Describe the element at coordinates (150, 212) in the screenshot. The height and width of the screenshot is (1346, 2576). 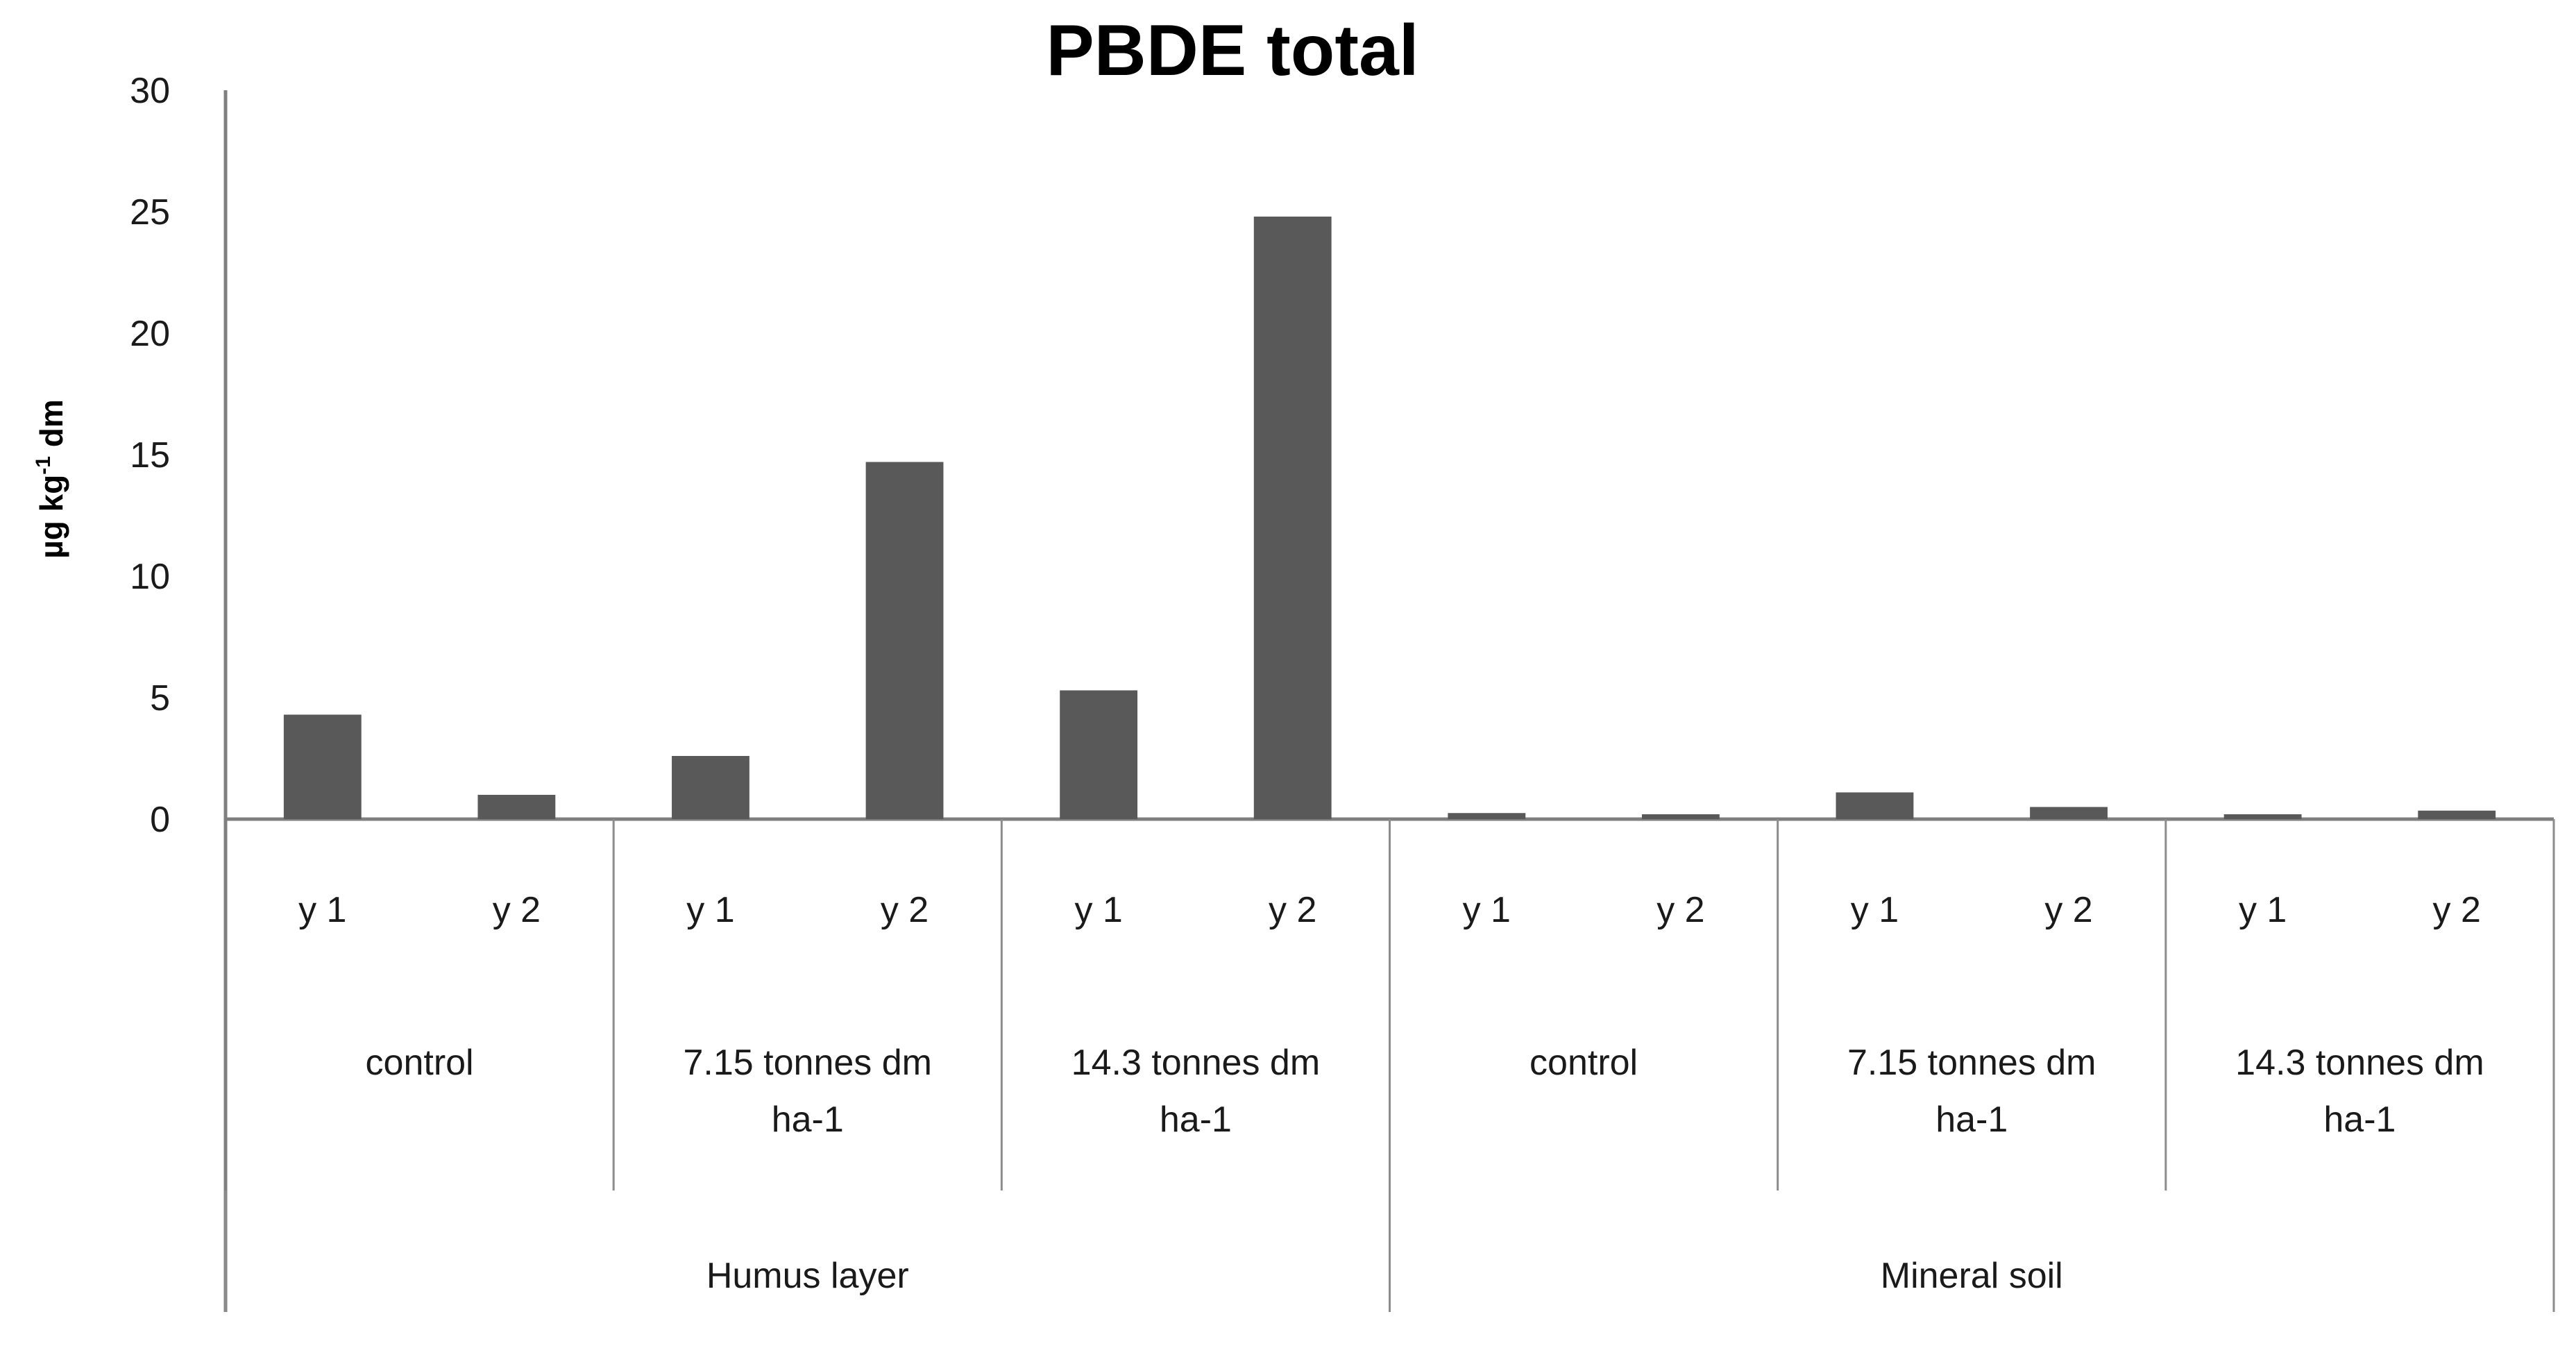
I see `y-tick-label: 25` at that location.